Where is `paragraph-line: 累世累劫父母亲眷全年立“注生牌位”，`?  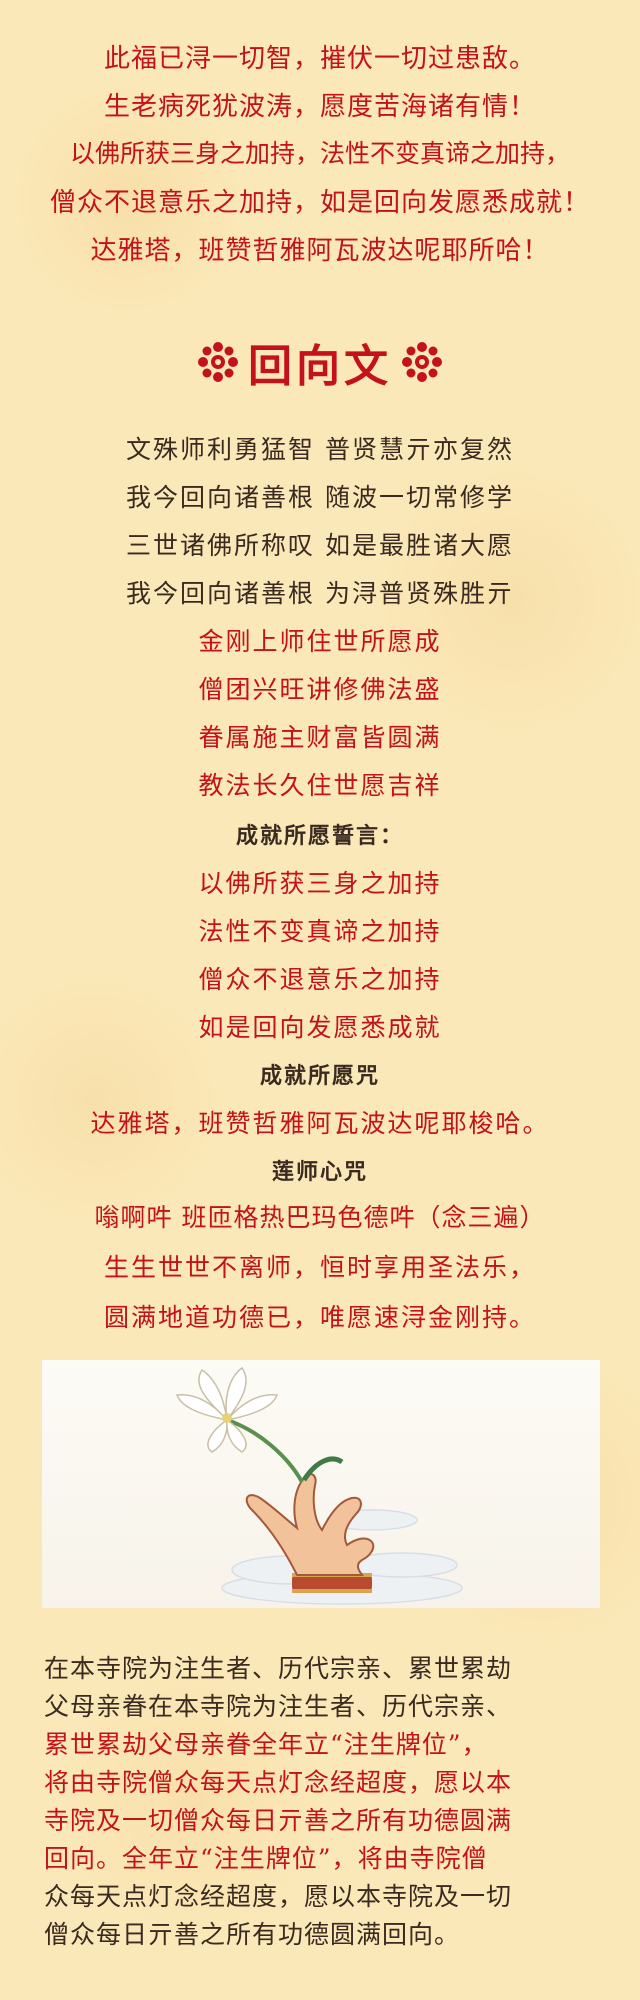 paragraph-line: 累世累劫父母亲眷全年立“注生牌位”， is located at coordinates (266, 1744).